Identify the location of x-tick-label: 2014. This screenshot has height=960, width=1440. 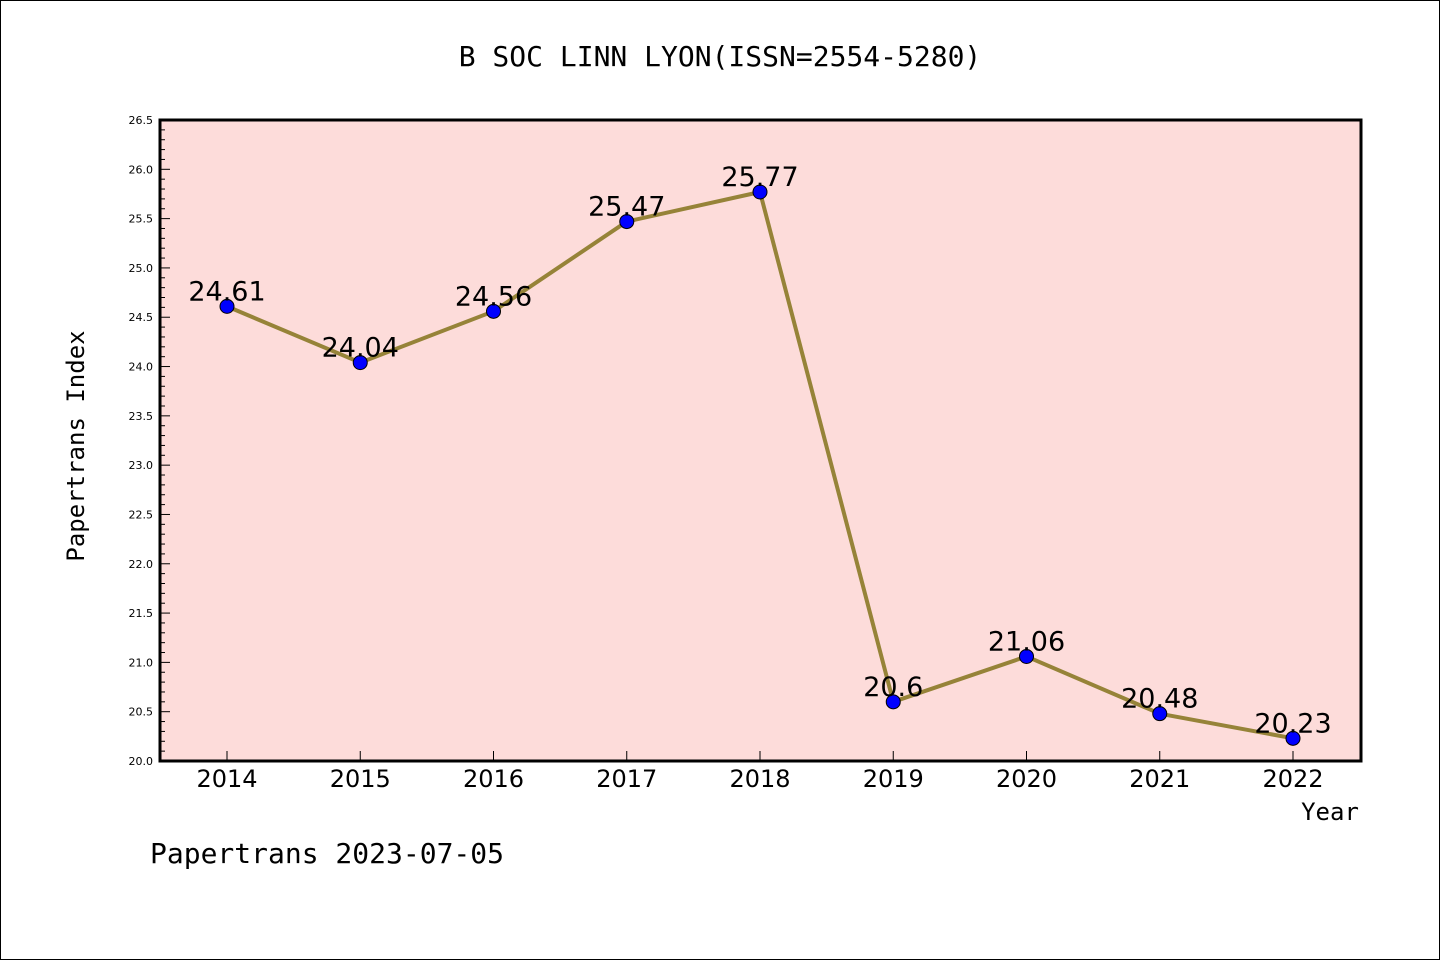
(226, 779).